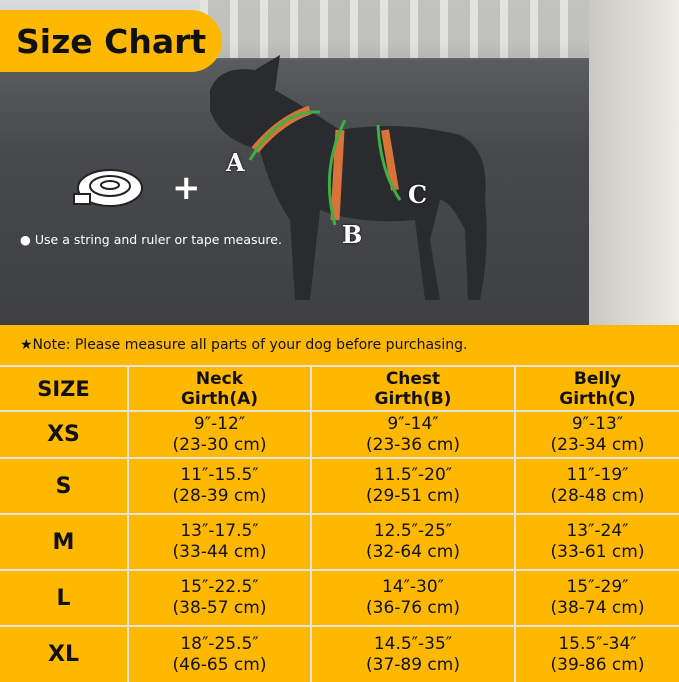 This screenshot has width=679, height=682. What do you see at coordinates (413, 398) in the screenshot?
I see `header-line: Girth(B)` at bounding box center [413, 398].